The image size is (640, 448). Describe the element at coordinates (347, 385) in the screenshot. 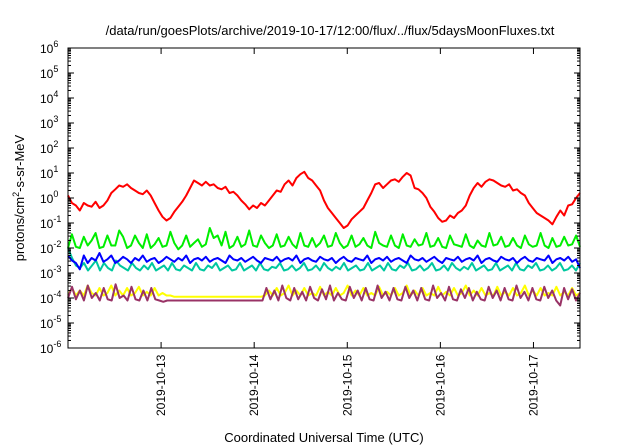

I see `x-tick-label: 2019-10-15` at that location.